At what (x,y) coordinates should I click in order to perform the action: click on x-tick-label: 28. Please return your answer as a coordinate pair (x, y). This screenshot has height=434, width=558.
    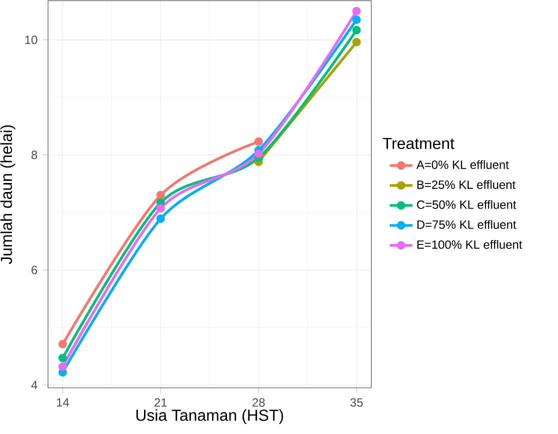
    Looking at the image, I should click on (258, 402).